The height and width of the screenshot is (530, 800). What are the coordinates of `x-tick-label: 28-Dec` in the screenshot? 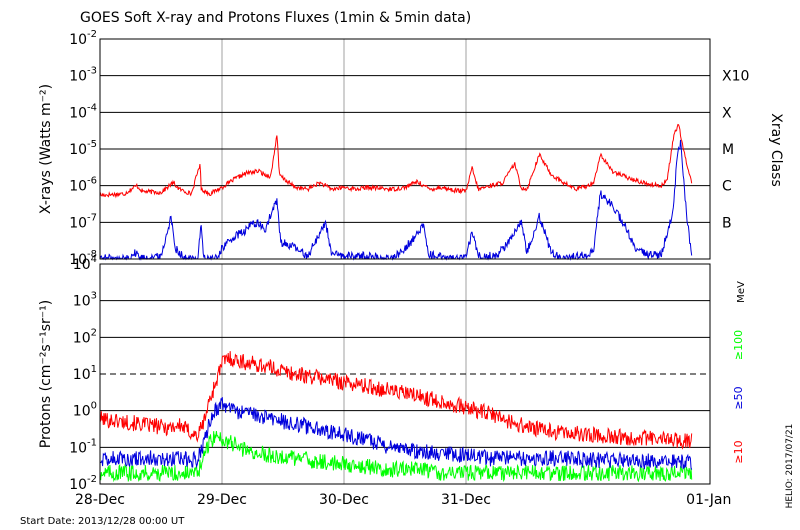 It's located at (100, 500).